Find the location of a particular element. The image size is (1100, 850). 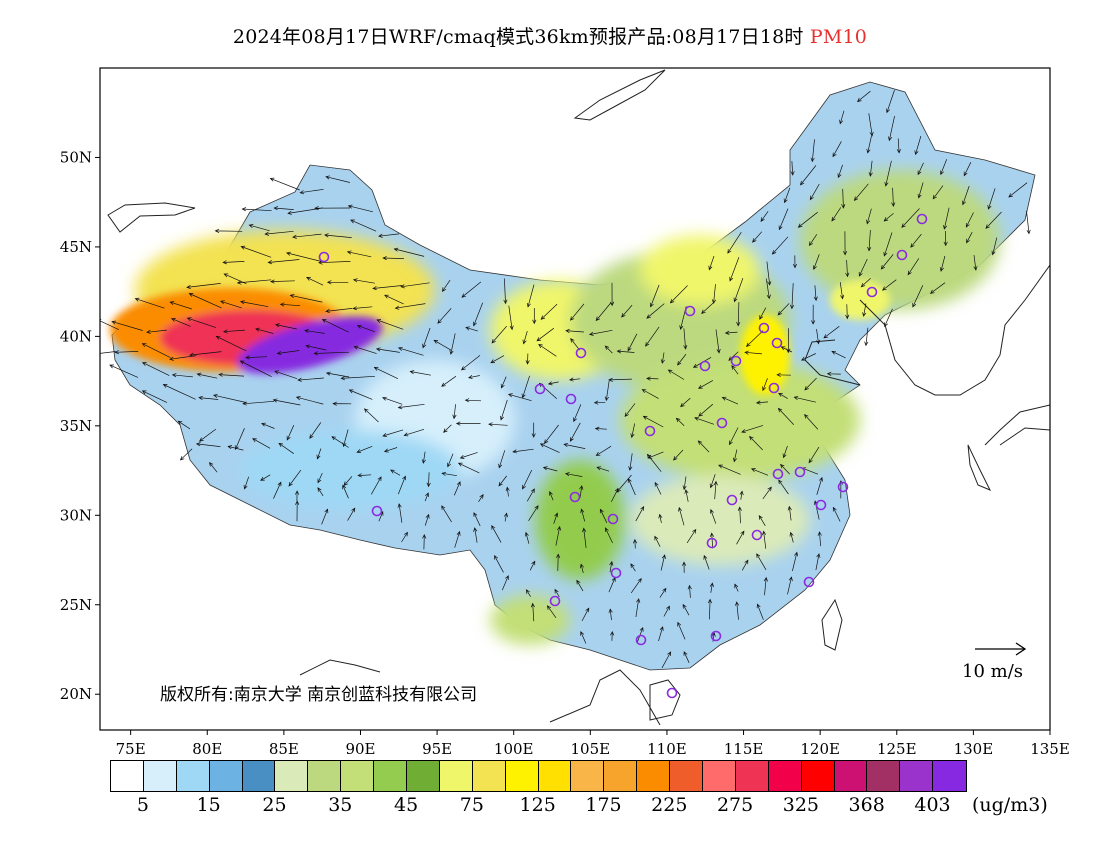

lat-tick-label: 45N is located at coordinates (76, 247).